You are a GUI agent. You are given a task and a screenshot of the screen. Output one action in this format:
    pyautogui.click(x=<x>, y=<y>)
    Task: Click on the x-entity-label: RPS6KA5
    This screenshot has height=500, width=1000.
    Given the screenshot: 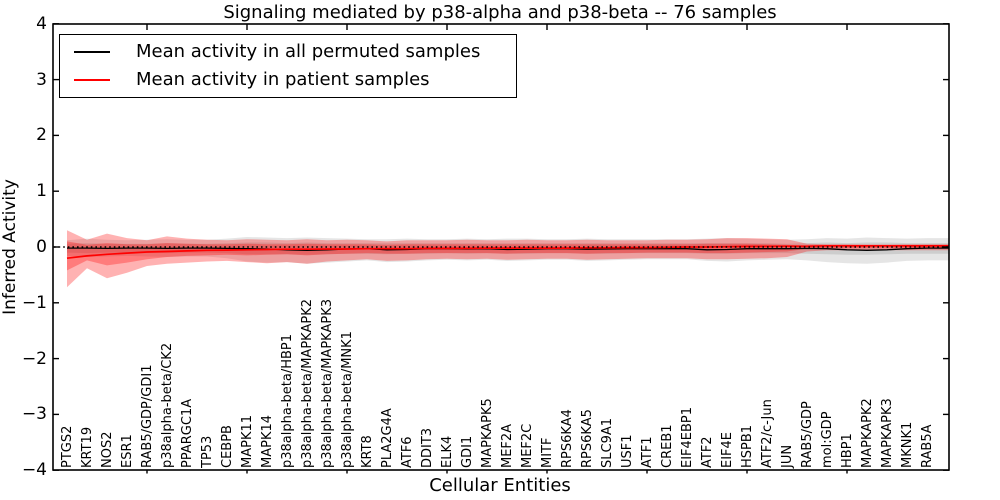 What is the action you would take?
    pyautogui.click(x=587, y=438)
    